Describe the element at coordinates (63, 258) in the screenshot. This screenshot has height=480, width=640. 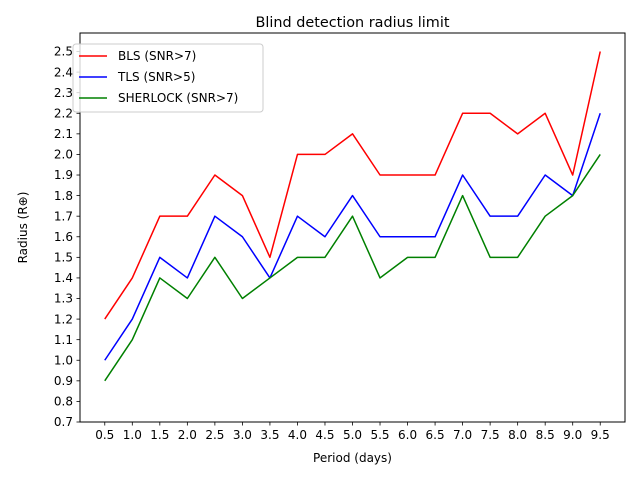
I see `y-tick-label: 1.5` at that location.